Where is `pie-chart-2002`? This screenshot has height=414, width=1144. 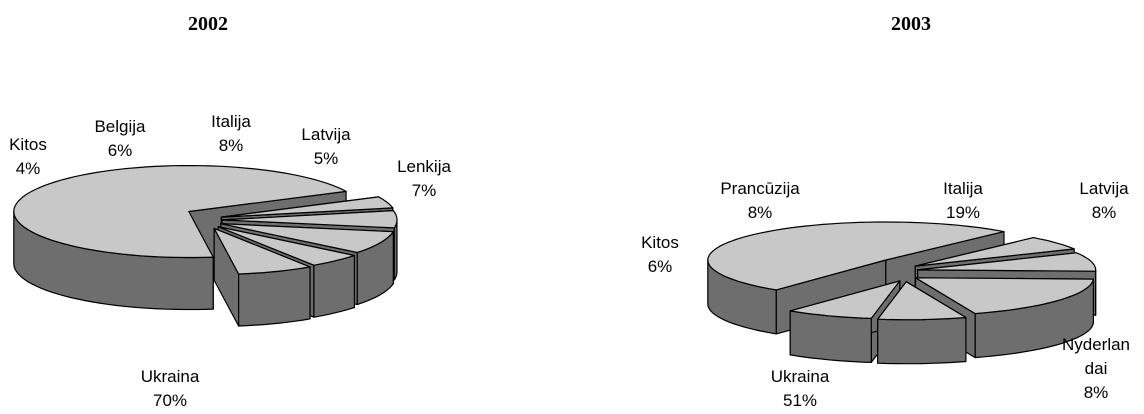
pie-chart-2002 is located at coordinates (205, 246).